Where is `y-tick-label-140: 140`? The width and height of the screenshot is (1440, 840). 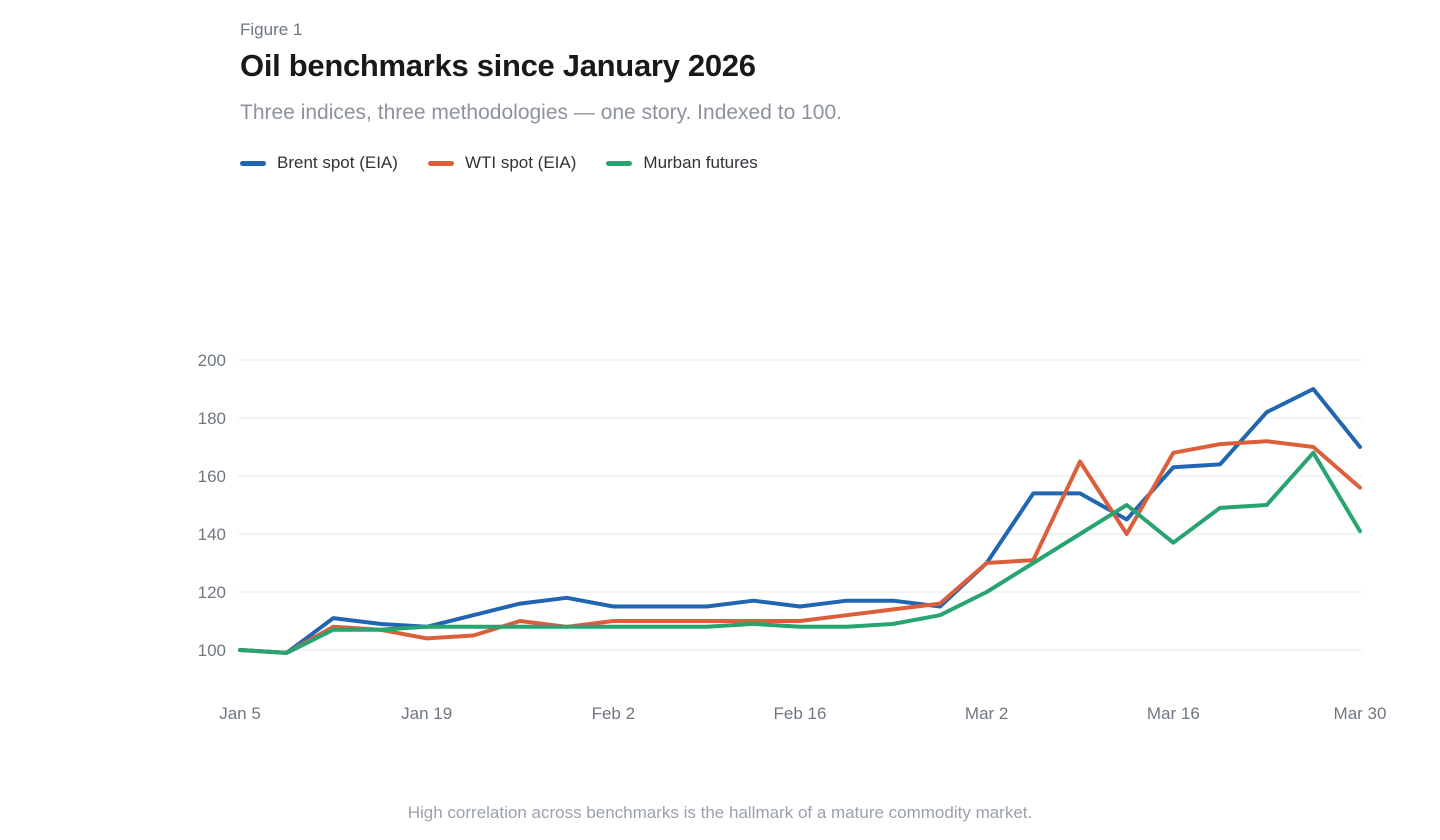 y-tick-label-140: 140 is located at coordinates (212, 534).